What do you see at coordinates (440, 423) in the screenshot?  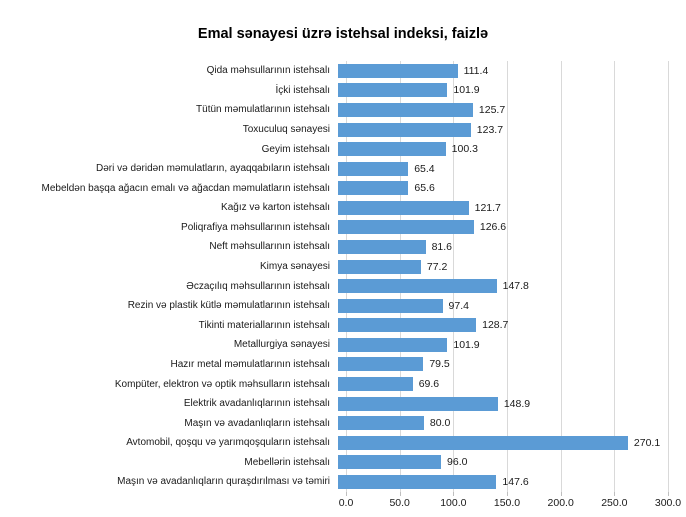 I see `value-label: 80.0` at bounding box center [440, 423].